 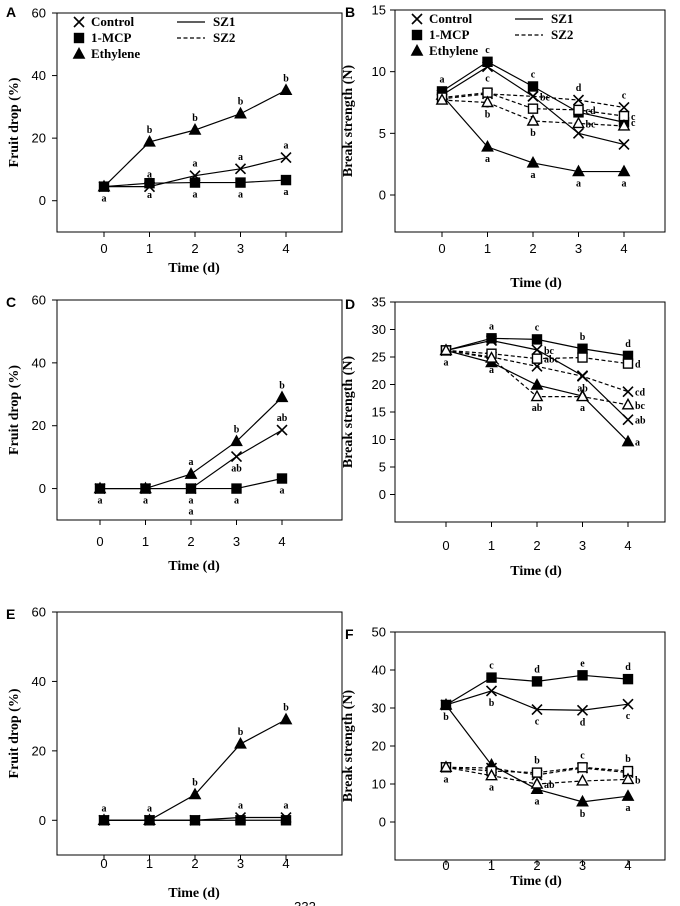 I want to click on series-ethylene-sz1: abb, so click(x=191, y=437).